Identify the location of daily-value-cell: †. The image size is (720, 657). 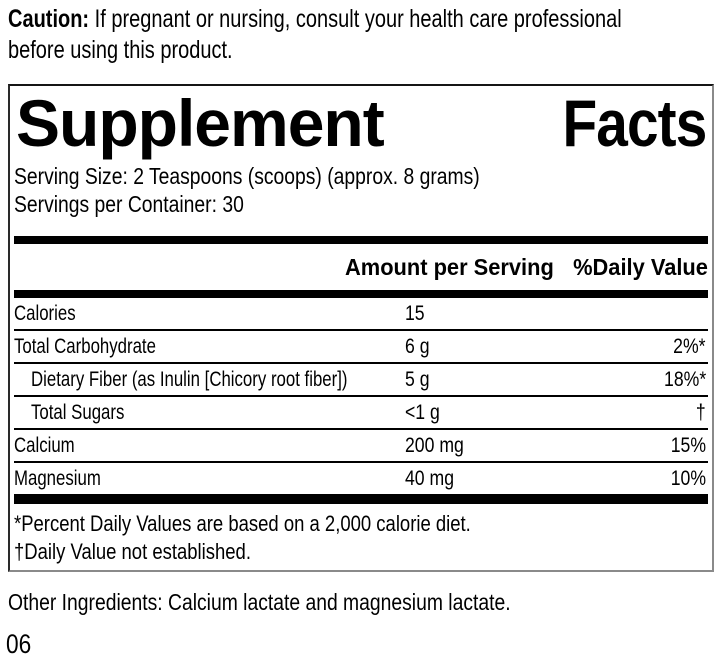
(631, 413).